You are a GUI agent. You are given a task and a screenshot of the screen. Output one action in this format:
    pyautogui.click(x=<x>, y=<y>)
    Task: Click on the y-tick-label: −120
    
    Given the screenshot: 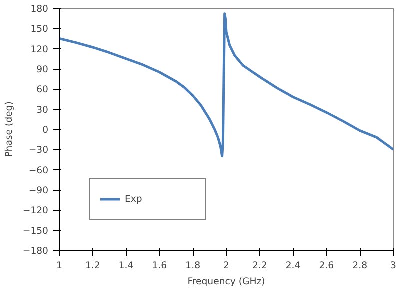 What is the action you would take?
    pyautogui.click(x=35, y=211)
    